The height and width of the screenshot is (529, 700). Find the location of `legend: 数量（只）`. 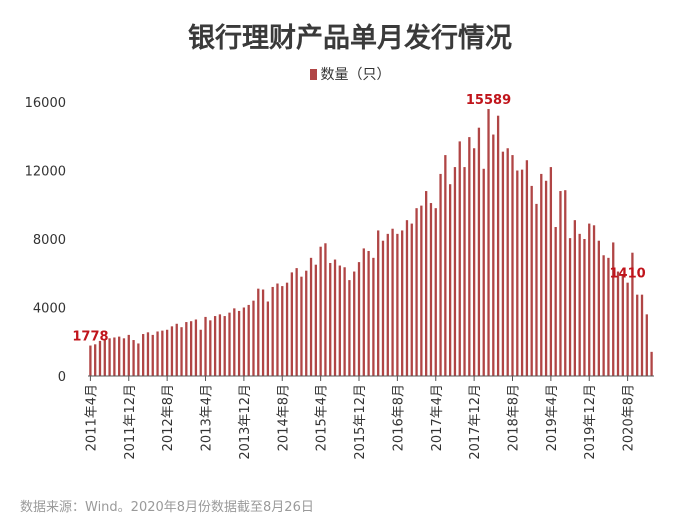

legend: 数量（只） is located at coordinates (350, 74).